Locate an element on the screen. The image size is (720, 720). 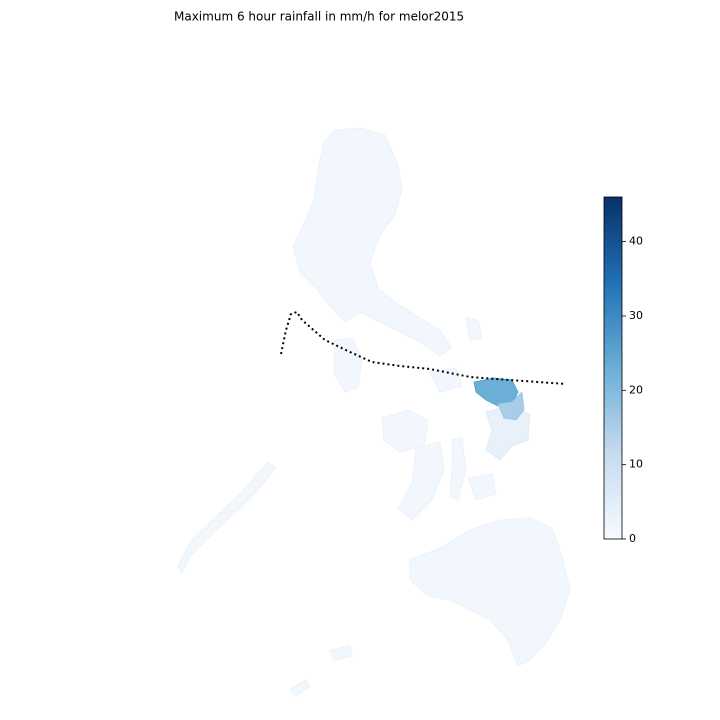
catanduanes is located at coordinates (474, 329).